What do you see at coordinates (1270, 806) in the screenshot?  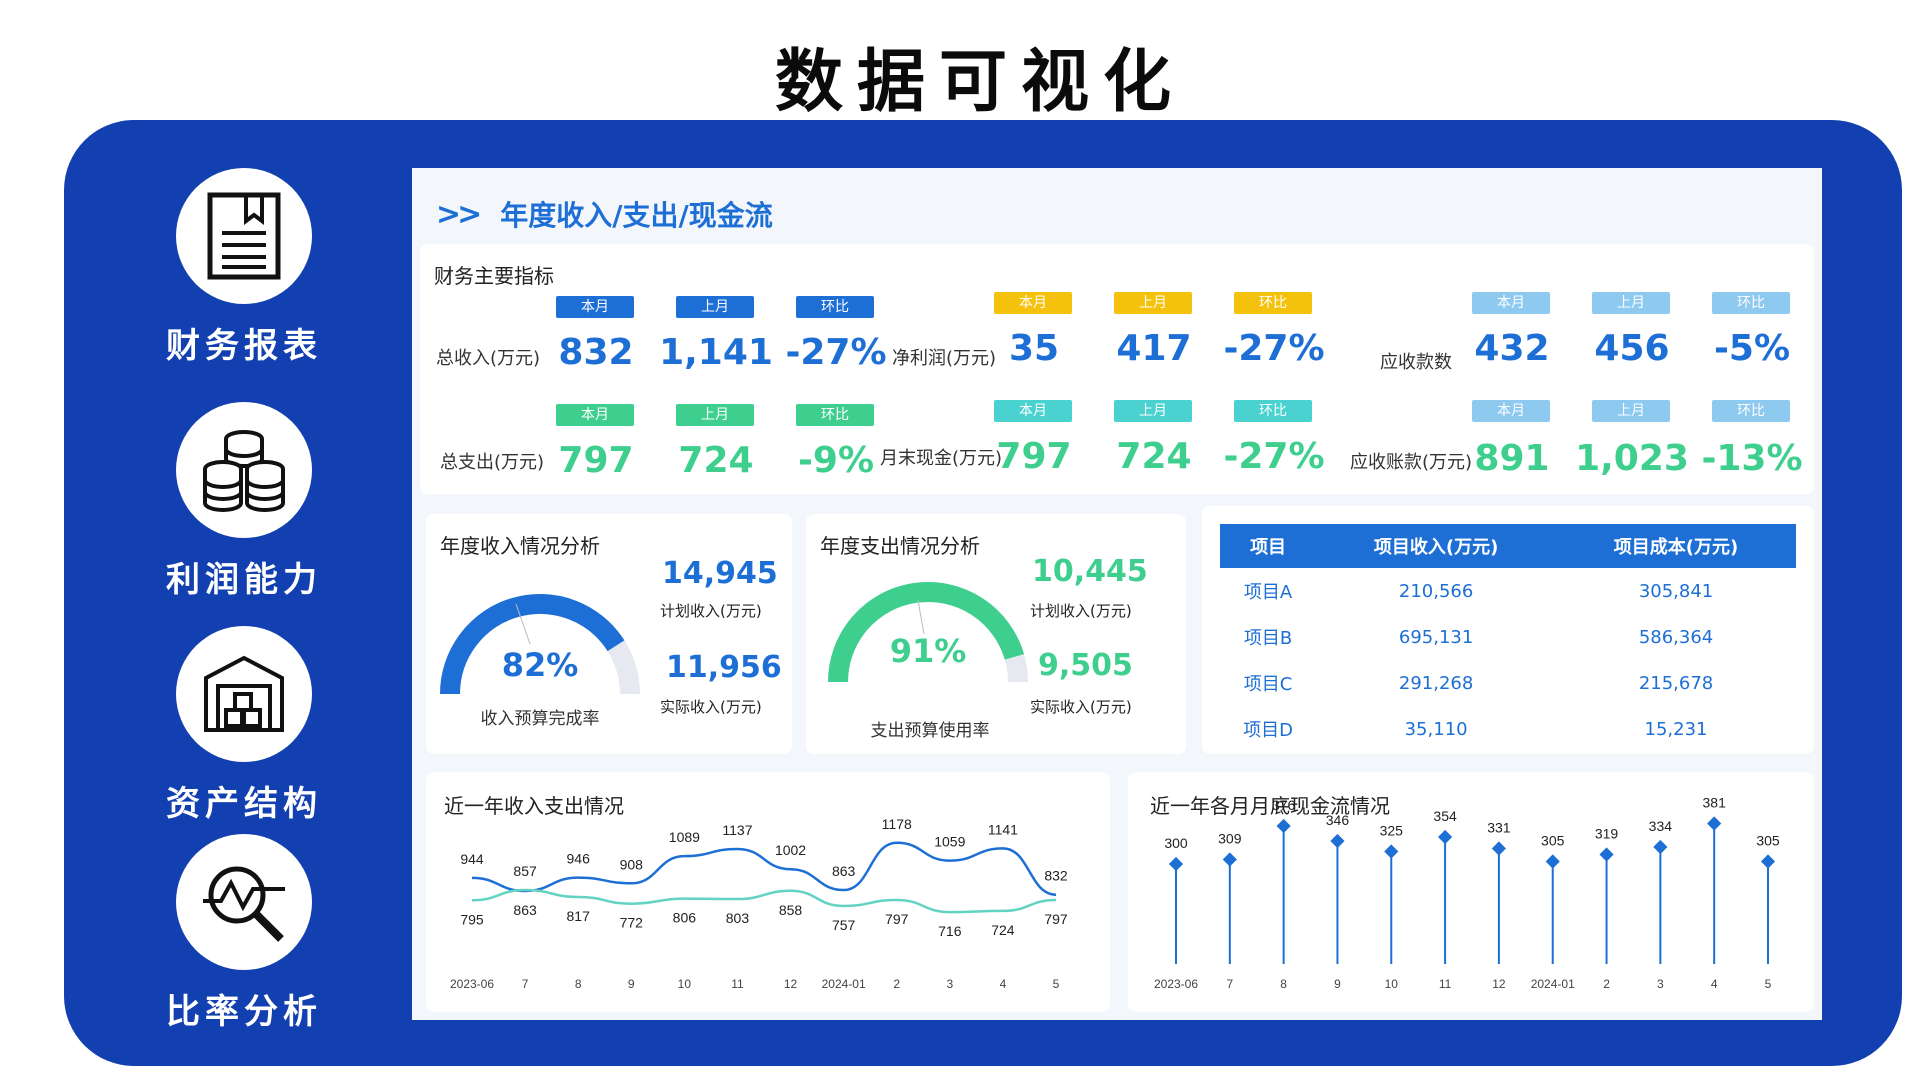 I see `cashflow-chart-title: 近一年各月月底现金流情况` at bounding box center [1270, 806].